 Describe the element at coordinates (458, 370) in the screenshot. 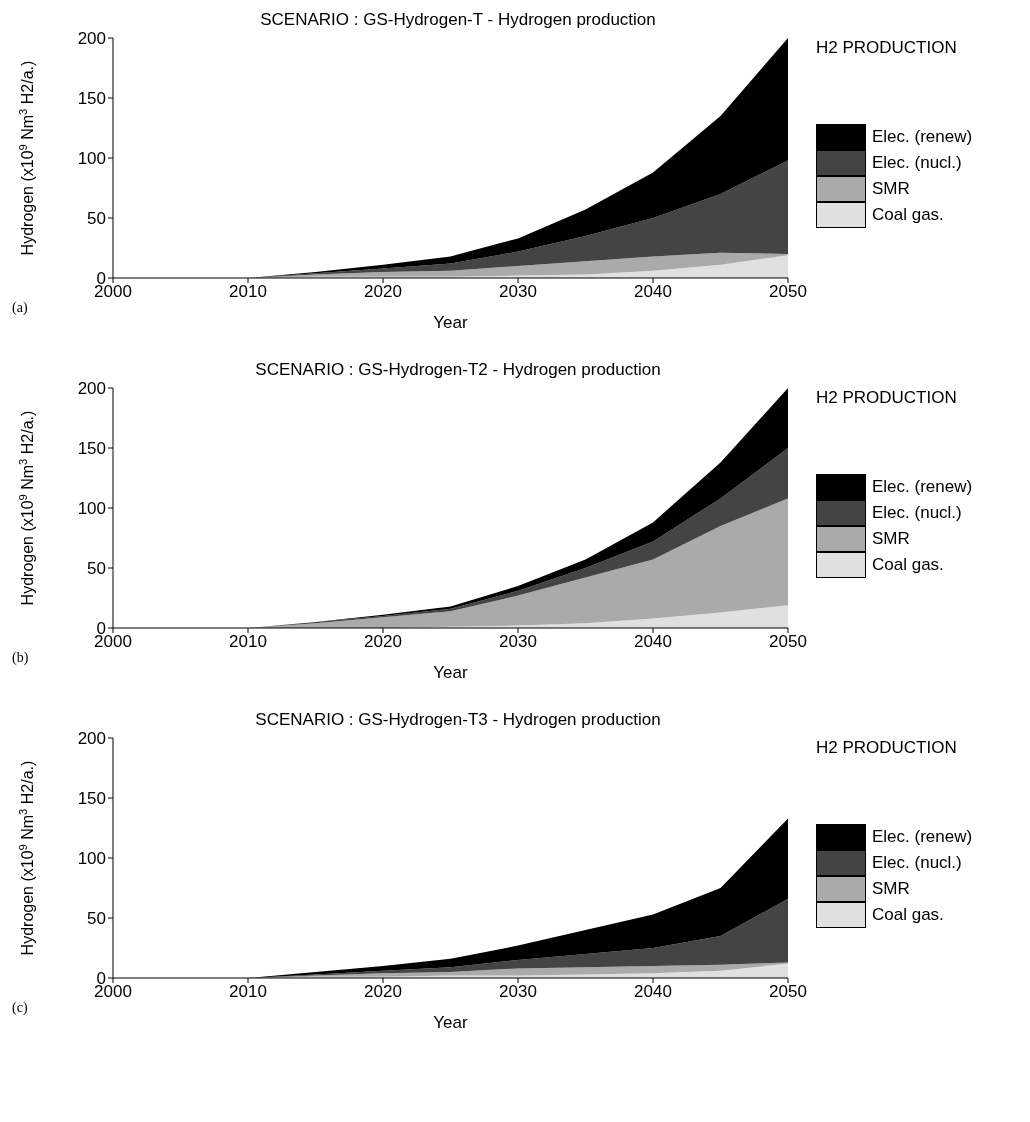

I see `chart-title: SCENARIO : GS-Hydrogen-T2 - Hydrogen production` at that location.